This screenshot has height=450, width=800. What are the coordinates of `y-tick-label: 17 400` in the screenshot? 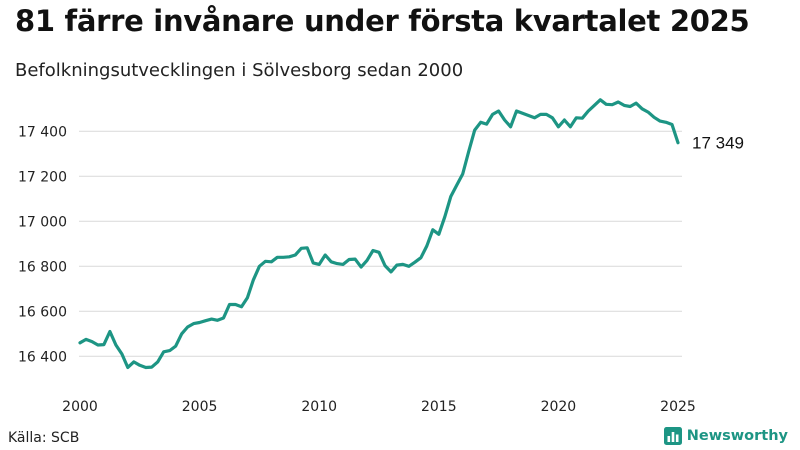 It's located at (42, 132).